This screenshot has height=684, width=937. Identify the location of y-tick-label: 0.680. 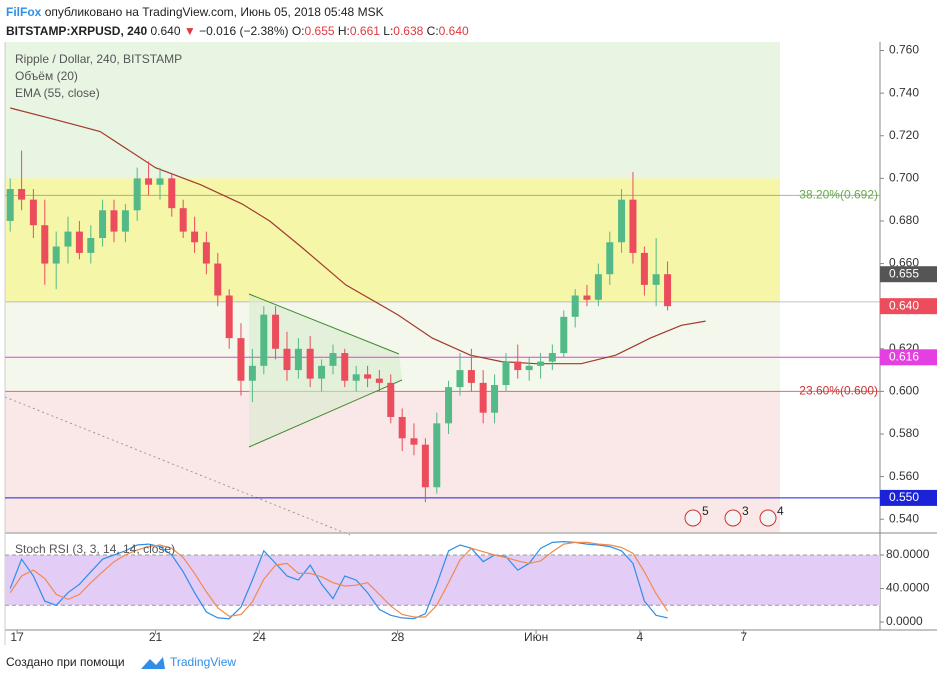
(904, 220).